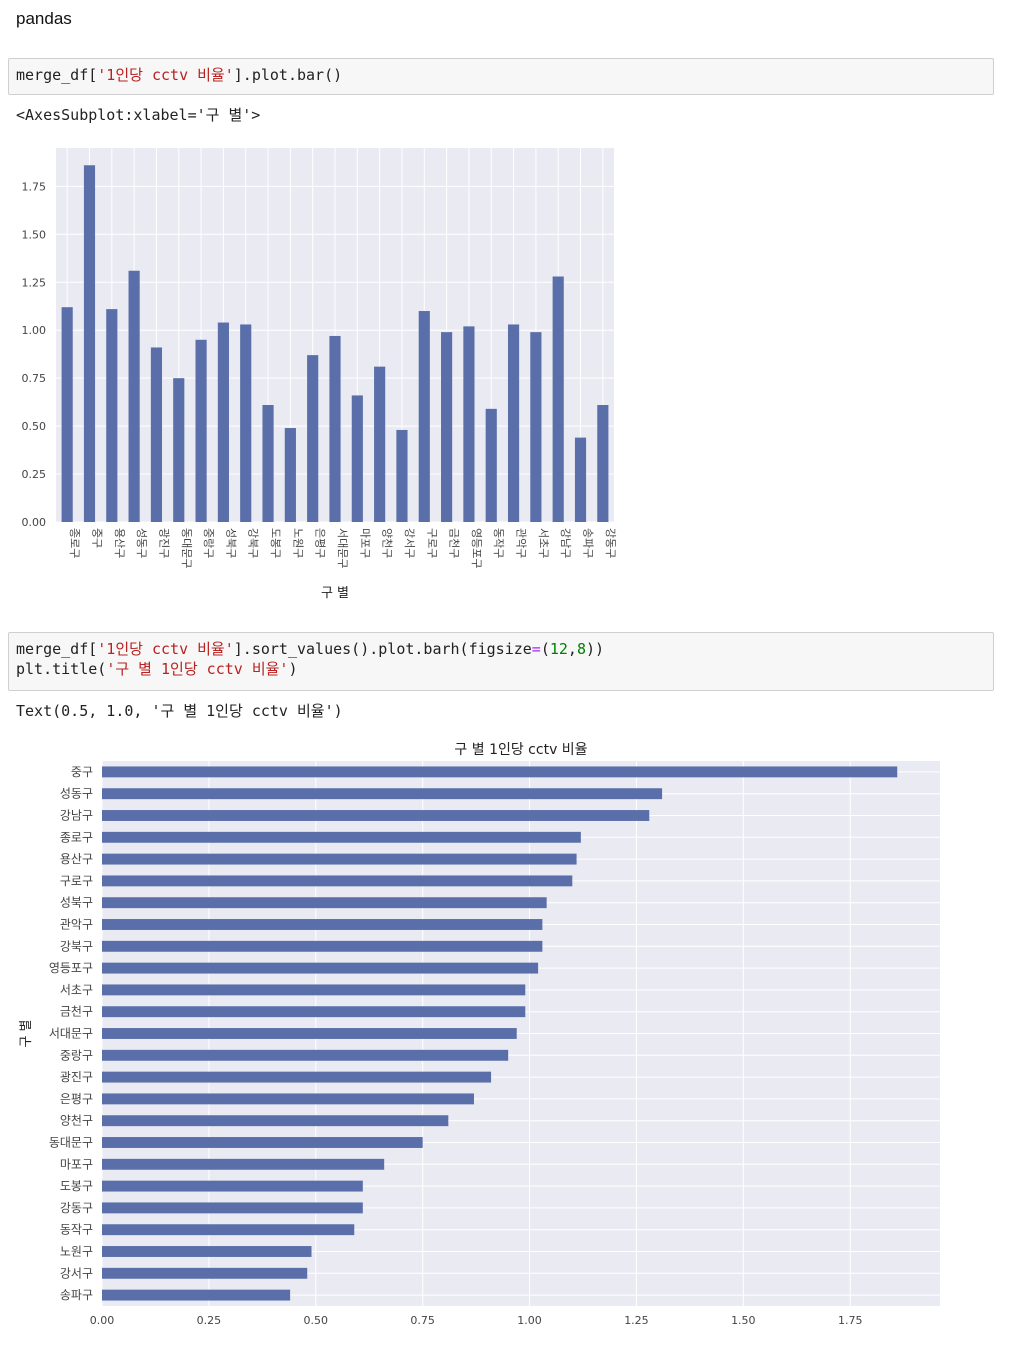 This screenshot has height=1360, width=1010. I want to click on y-tick-label: 중랑구, so click(76, 1055).